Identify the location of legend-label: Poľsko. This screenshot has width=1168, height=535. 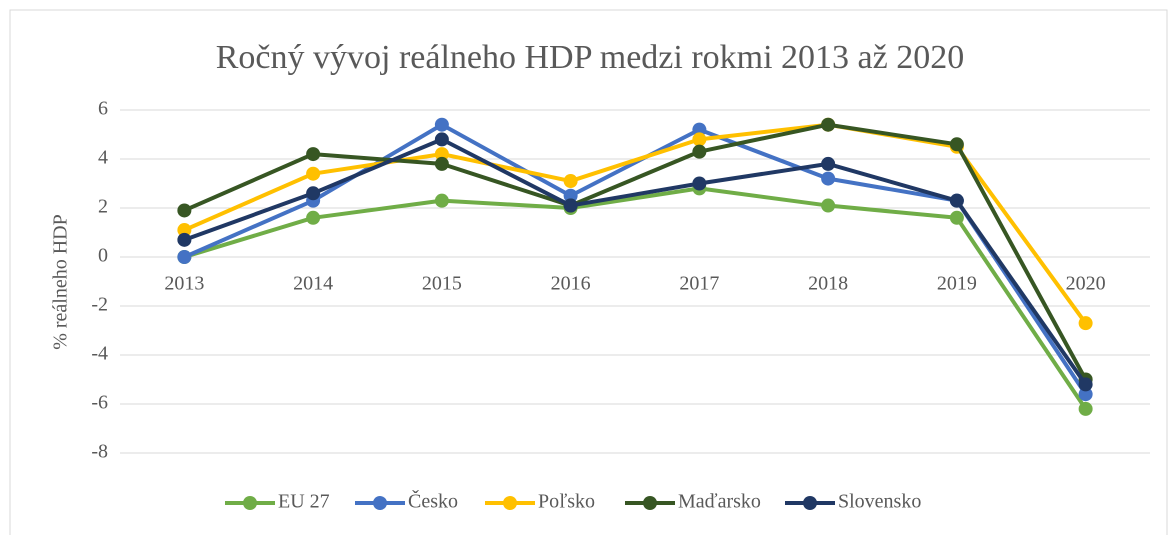
(566, 502).